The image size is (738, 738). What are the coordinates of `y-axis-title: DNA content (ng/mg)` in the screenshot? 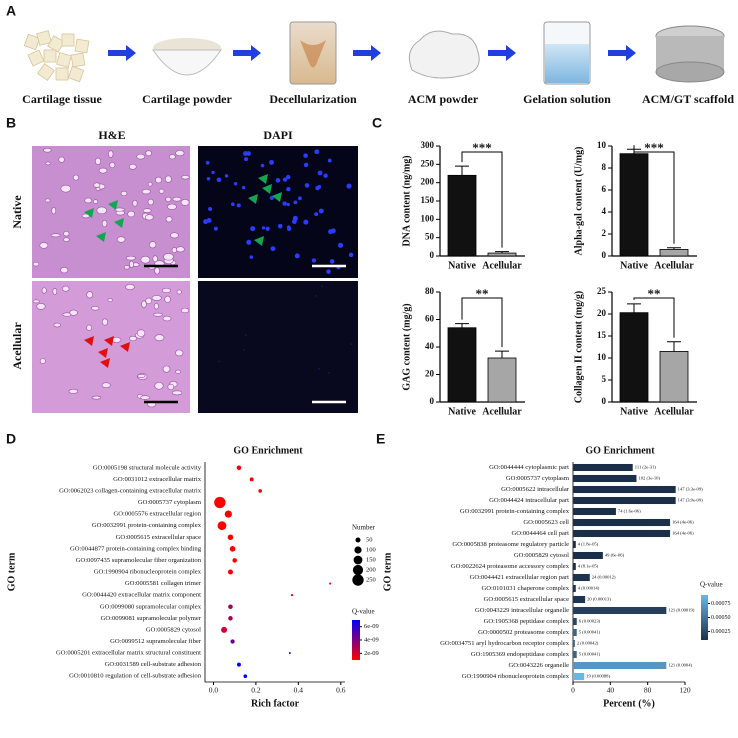 It's located at (406, 200).